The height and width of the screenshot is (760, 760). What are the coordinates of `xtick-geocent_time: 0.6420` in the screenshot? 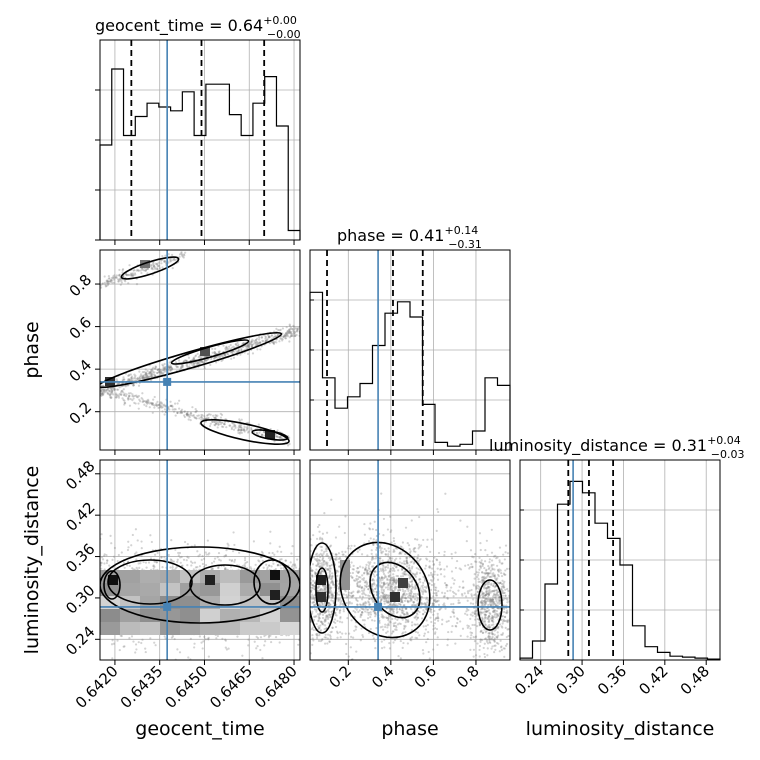 It's located at (97, 687).